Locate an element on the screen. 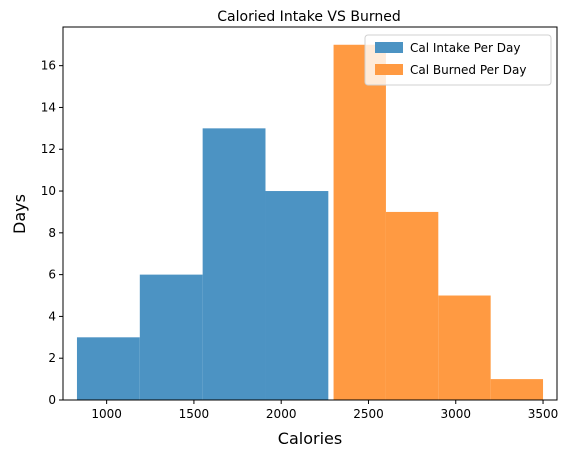 The width and height of the screenshot is (568, 458). x-axis-ticks: 1000 1500 2000 2500 3000 3500 is located at coordinates (324, 410).